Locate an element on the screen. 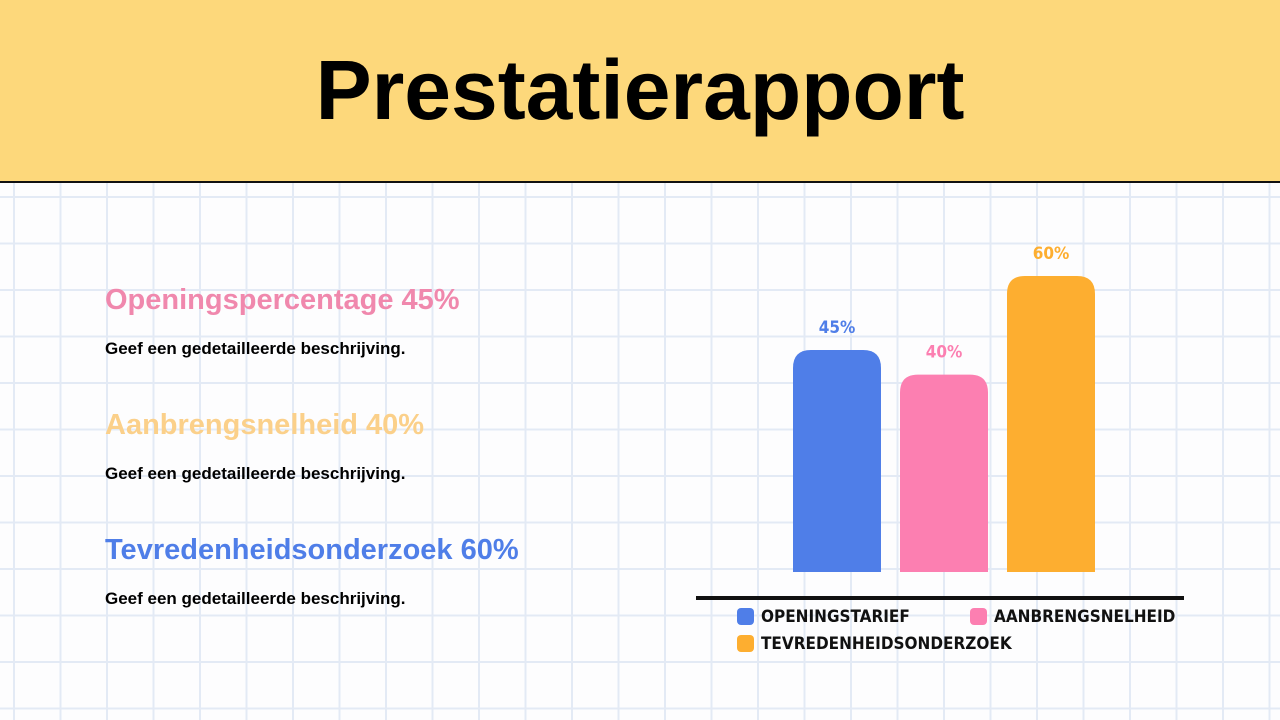  title: Prestatierapport is located at coordinates (640, 90).